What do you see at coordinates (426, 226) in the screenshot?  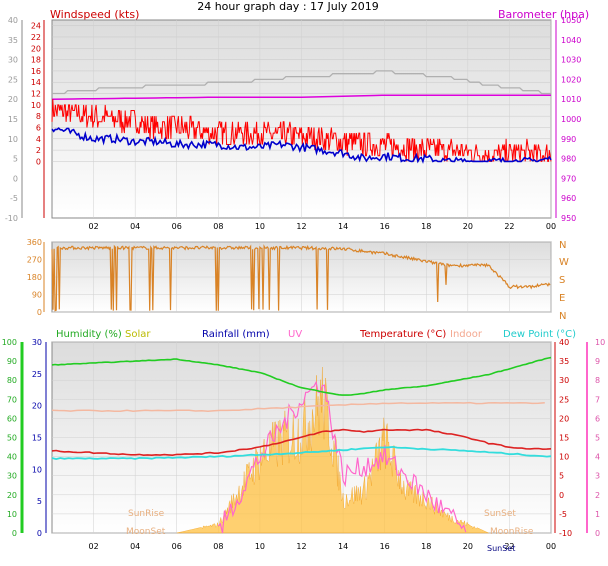 I see `wind-xtick-label: 18` at bounding box center [426, 226].